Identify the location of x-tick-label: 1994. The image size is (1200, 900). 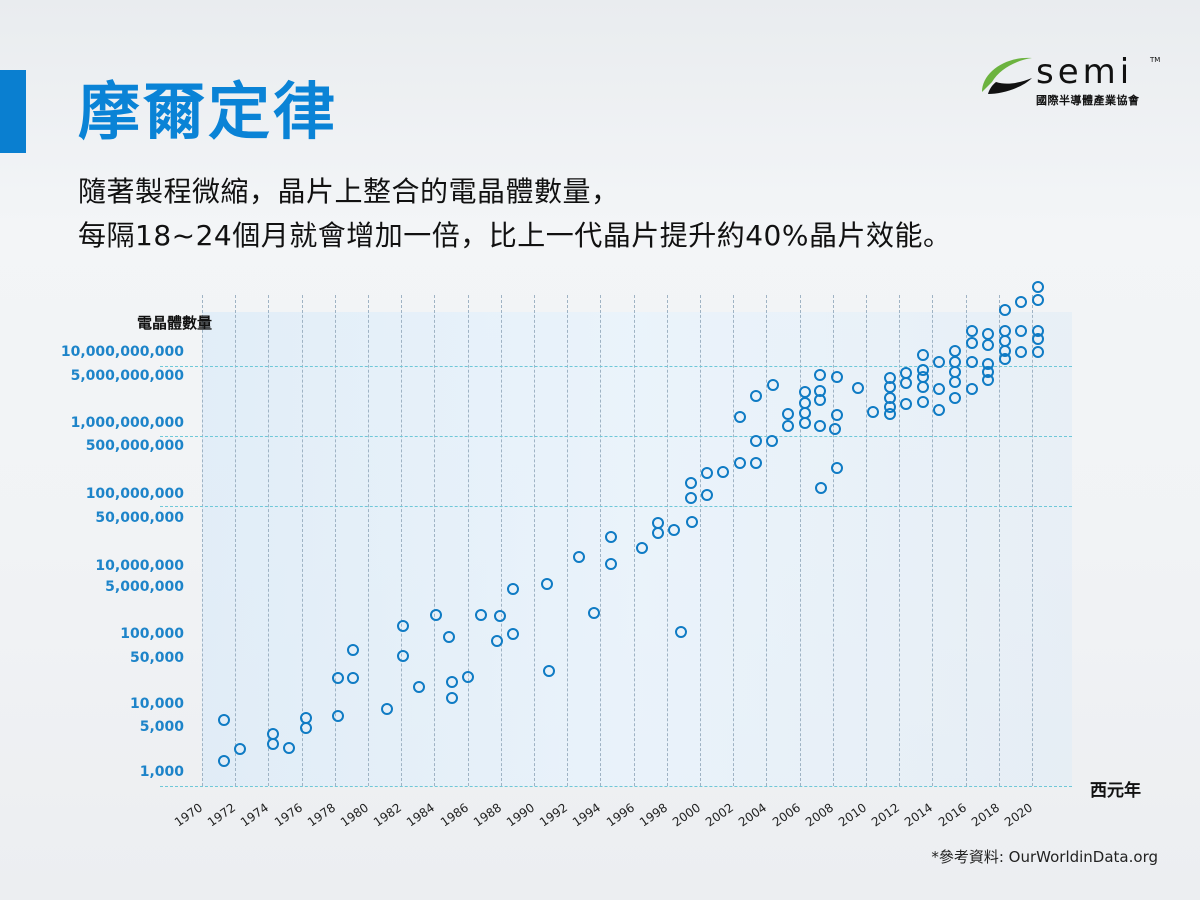
(587, 815).